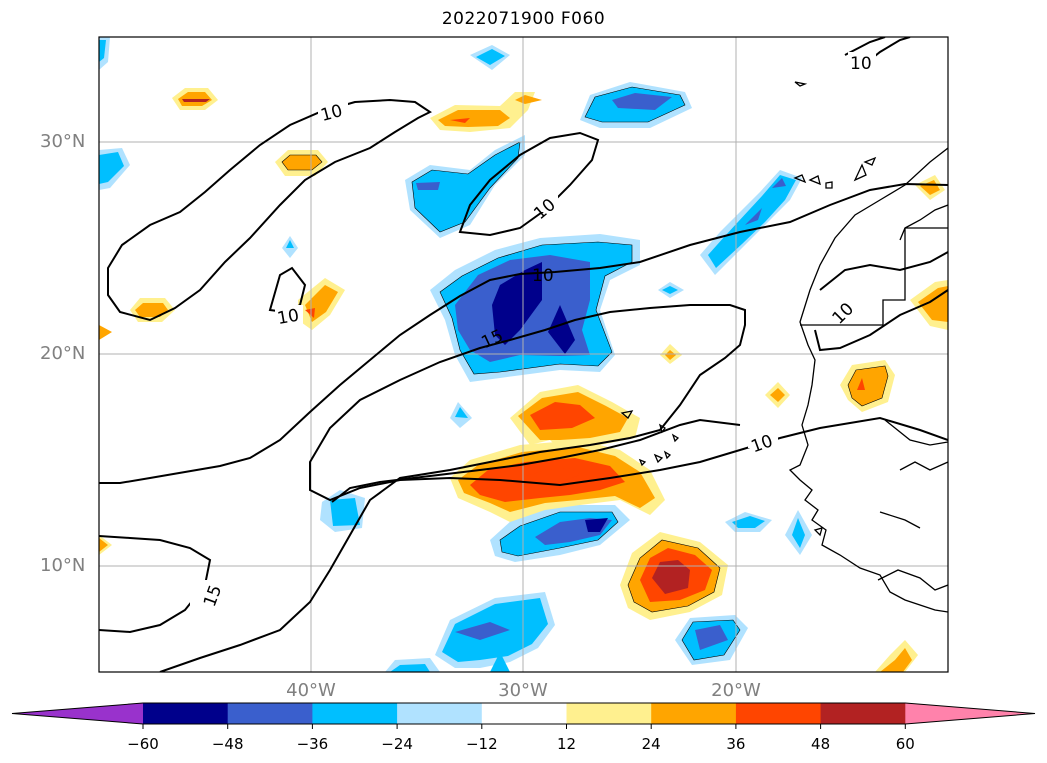  I want to click on lat-label-30n: 30°N, so click(63, 141).